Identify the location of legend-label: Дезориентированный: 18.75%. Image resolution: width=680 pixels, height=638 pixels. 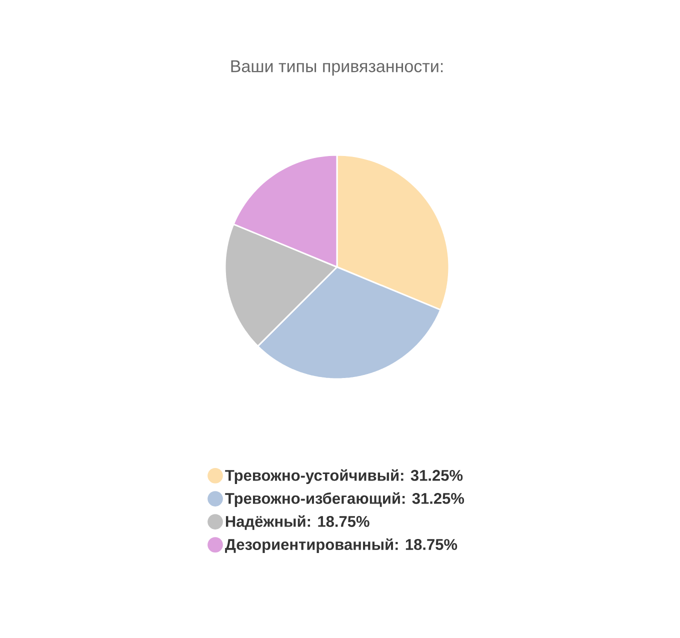
(341, 546).